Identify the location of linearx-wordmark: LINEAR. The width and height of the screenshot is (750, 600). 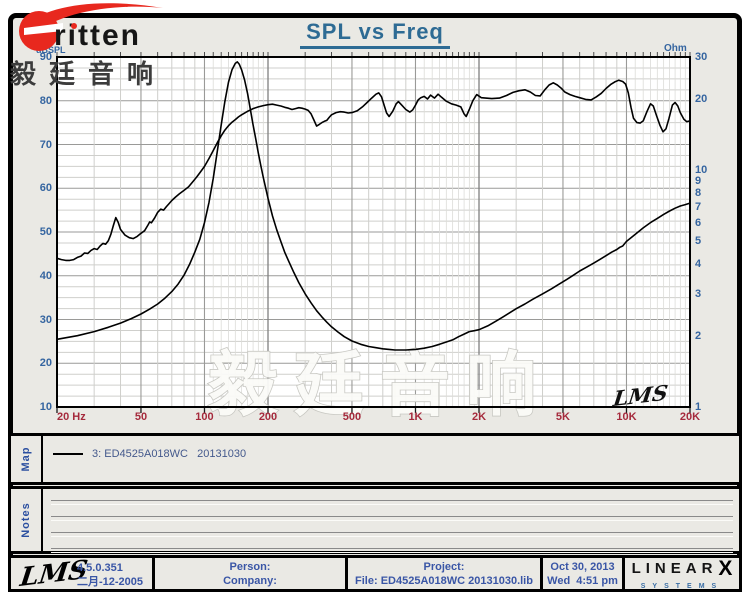
(674, 568).